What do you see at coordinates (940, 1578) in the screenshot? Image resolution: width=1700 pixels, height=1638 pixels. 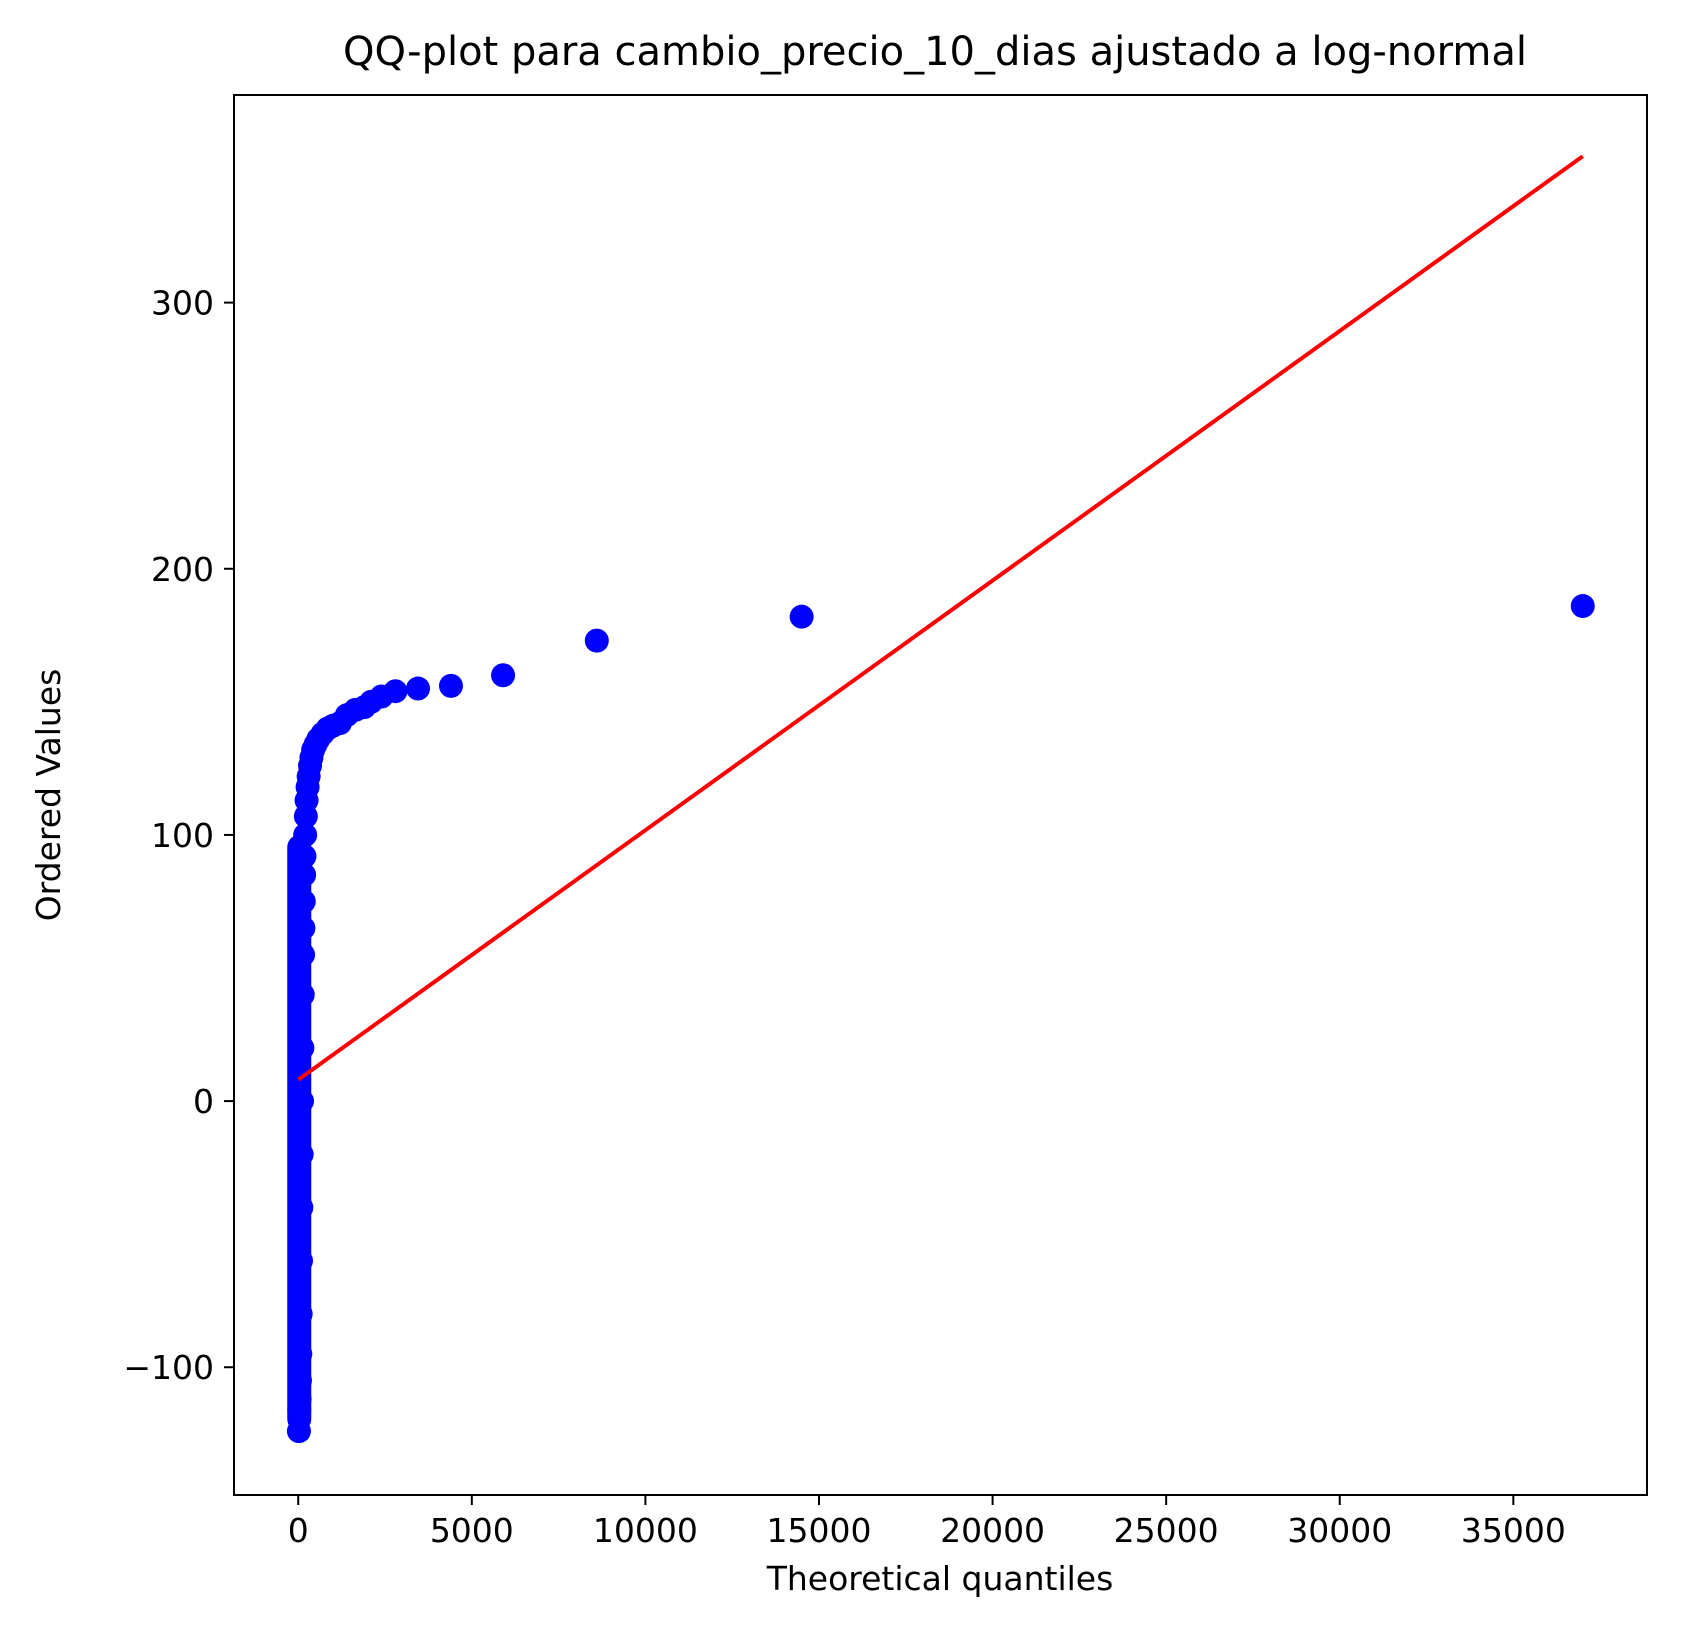 I see `x-axis-label: Theoretical quantiles` at bounding box center [940, 1578].